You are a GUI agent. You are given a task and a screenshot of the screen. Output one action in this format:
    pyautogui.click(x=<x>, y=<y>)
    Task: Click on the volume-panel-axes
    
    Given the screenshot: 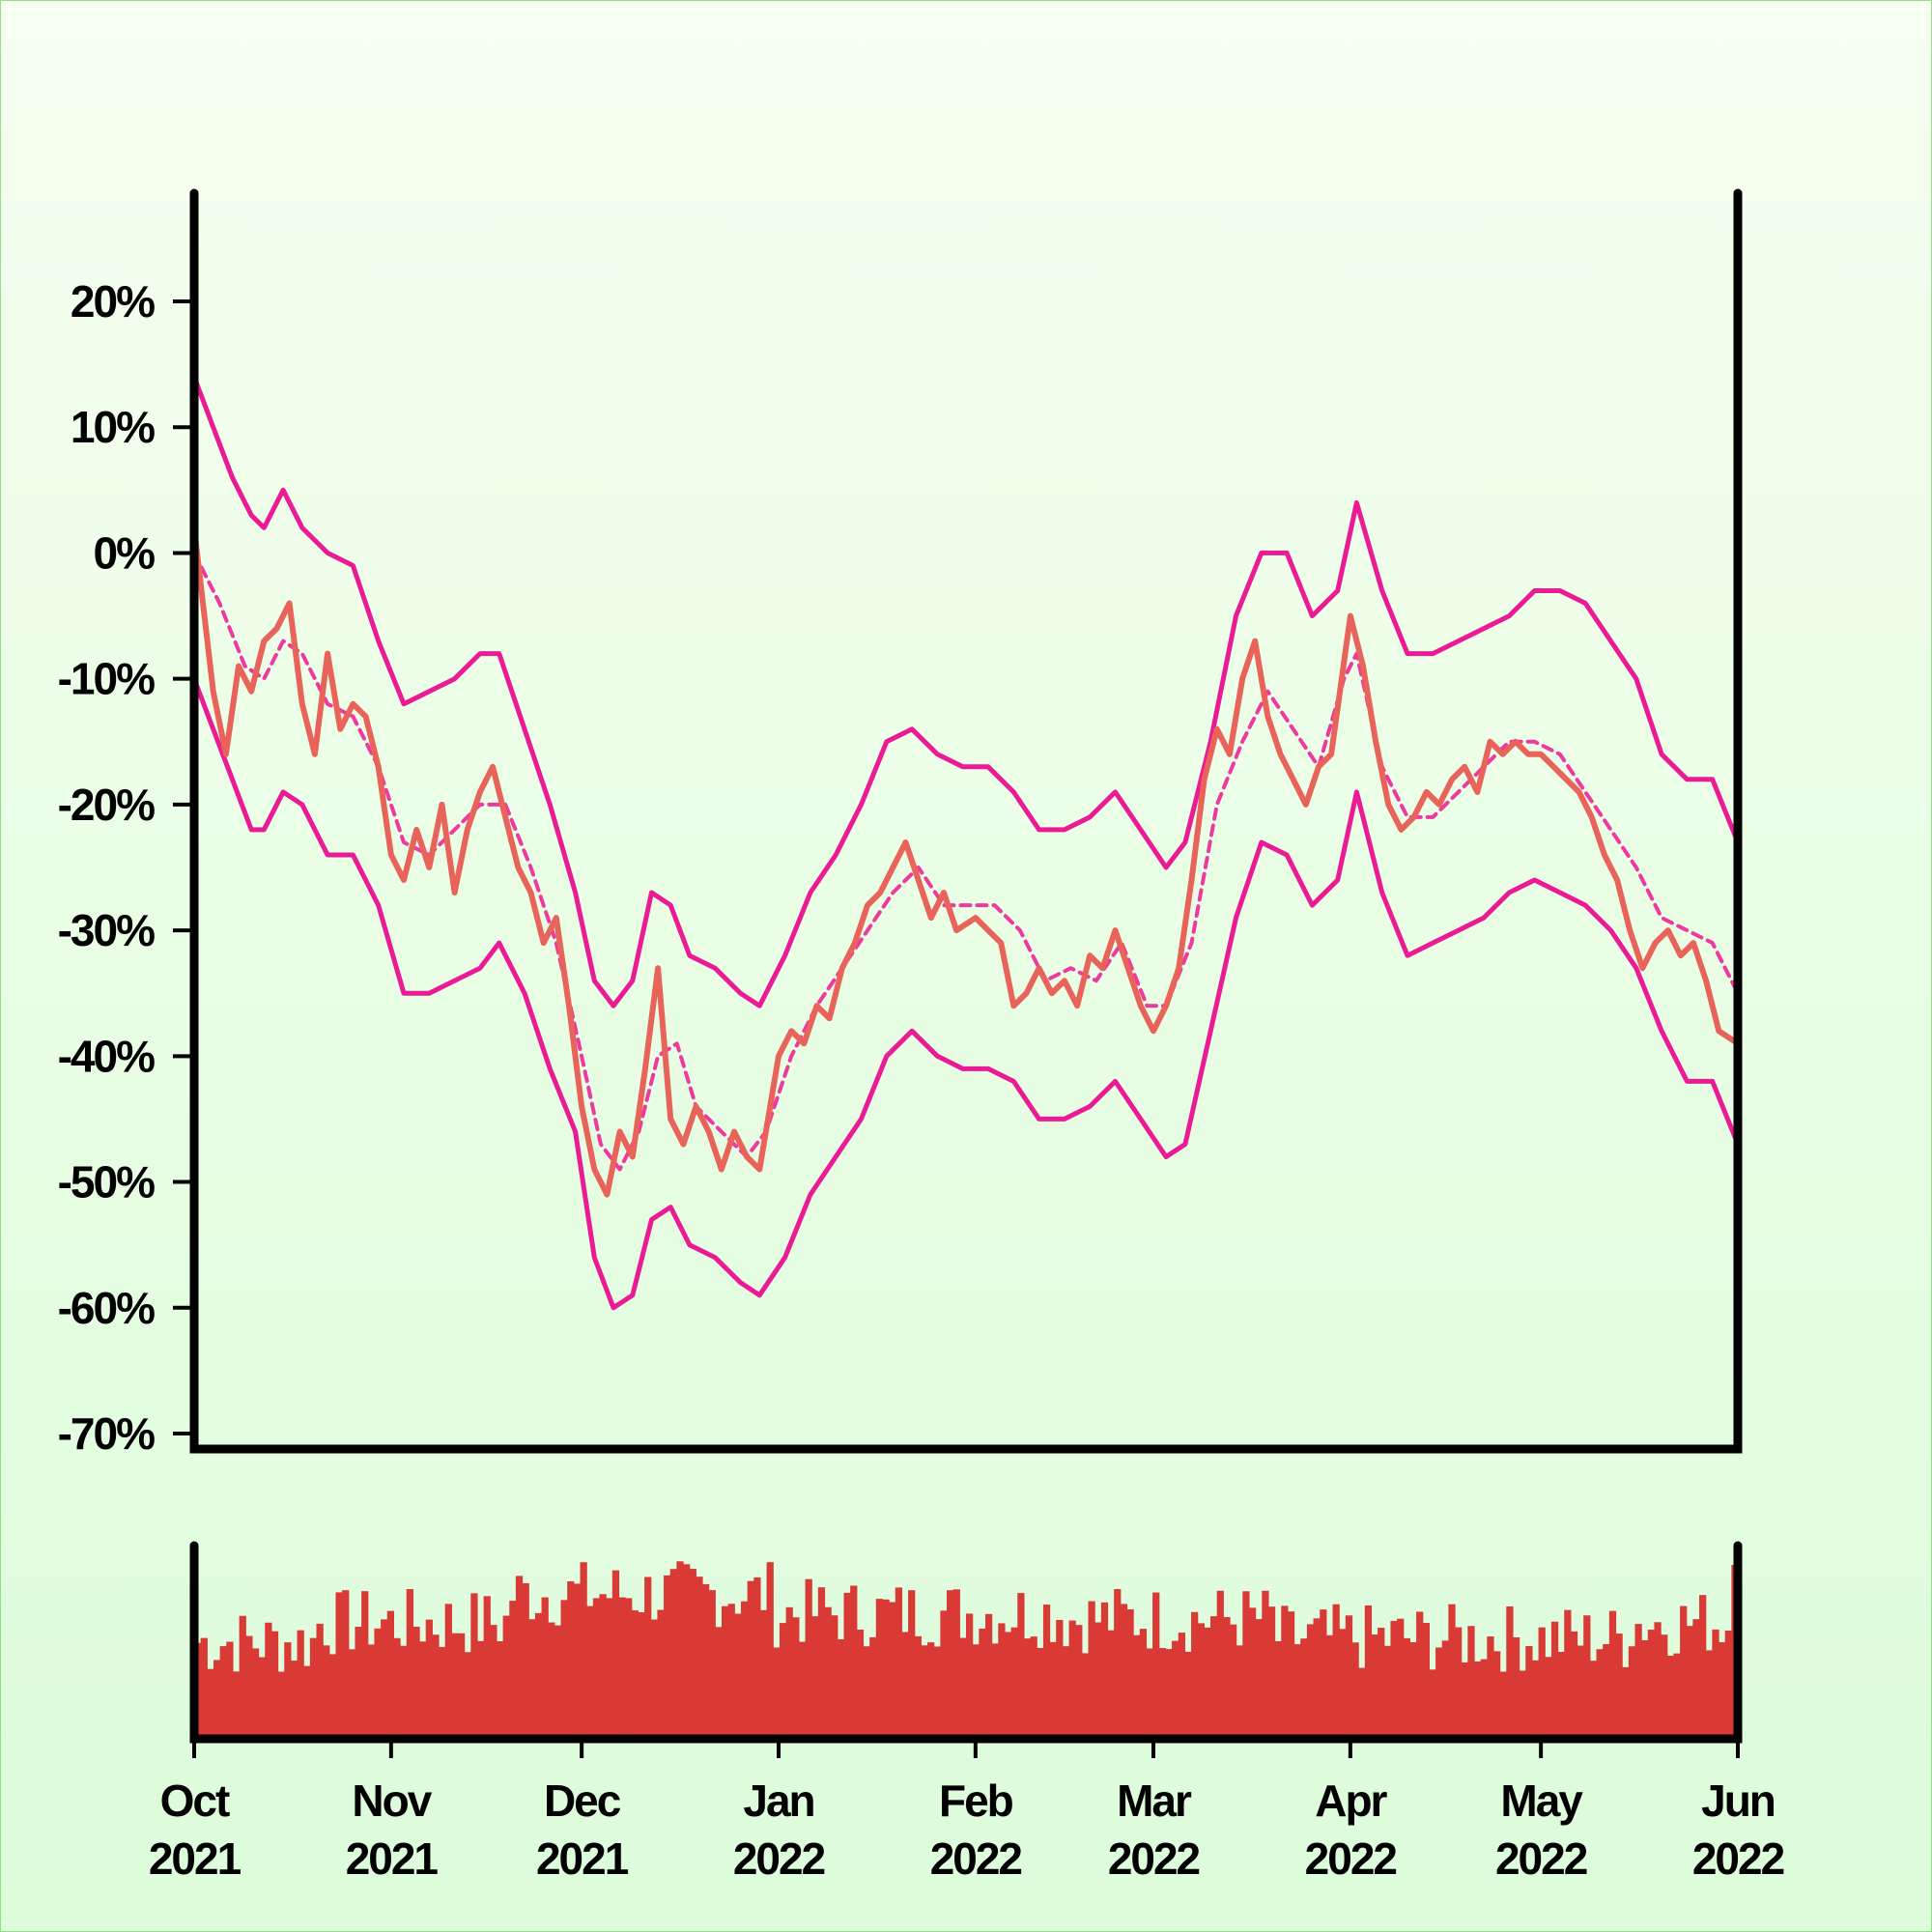 What is the action you would take?
    pyautogui.click(x=966, y=1642)
    